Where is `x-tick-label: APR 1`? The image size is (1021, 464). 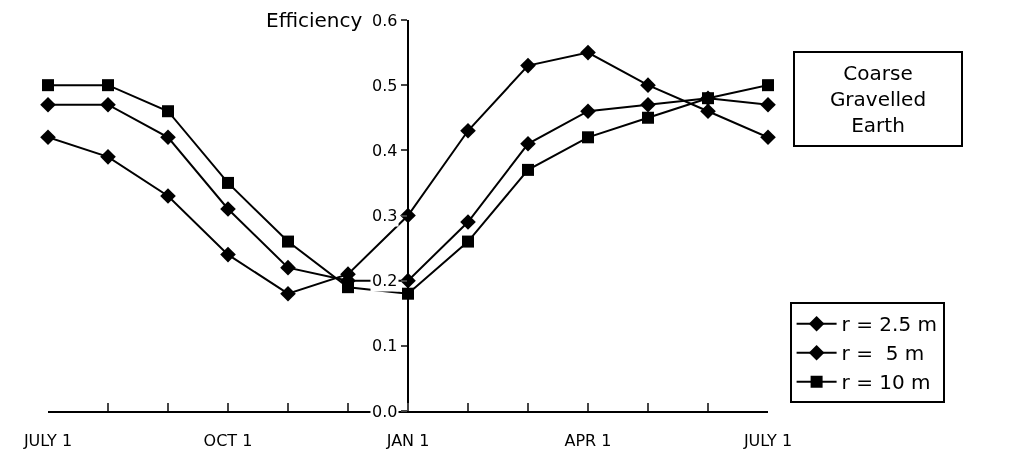
x-tick-label: APR 1 is located at coordinates (588, 441).